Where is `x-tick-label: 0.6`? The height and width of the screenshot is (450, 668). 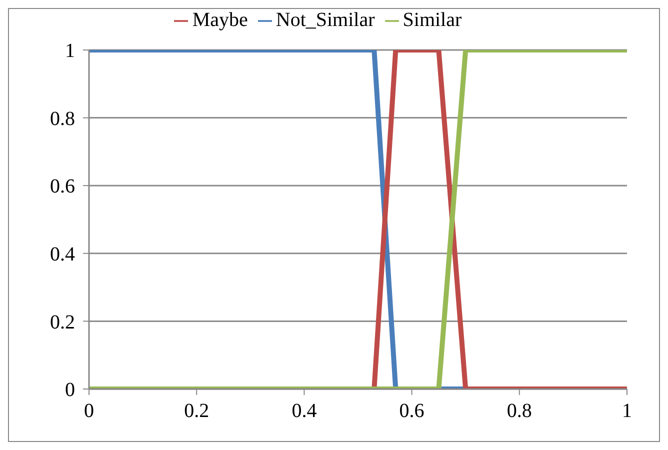
x-tick-label: 0.6 is located at coordinates (411, 411).